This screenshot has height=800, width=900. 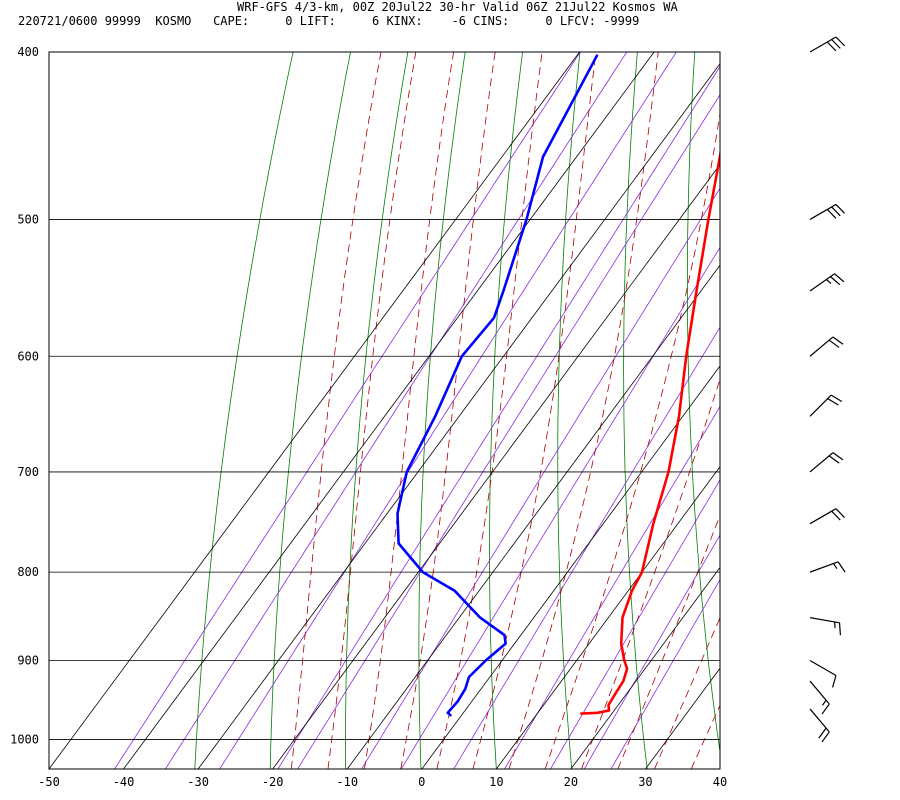 I want to click on pressure-tick-label: 600, so click(x=28, y=356).